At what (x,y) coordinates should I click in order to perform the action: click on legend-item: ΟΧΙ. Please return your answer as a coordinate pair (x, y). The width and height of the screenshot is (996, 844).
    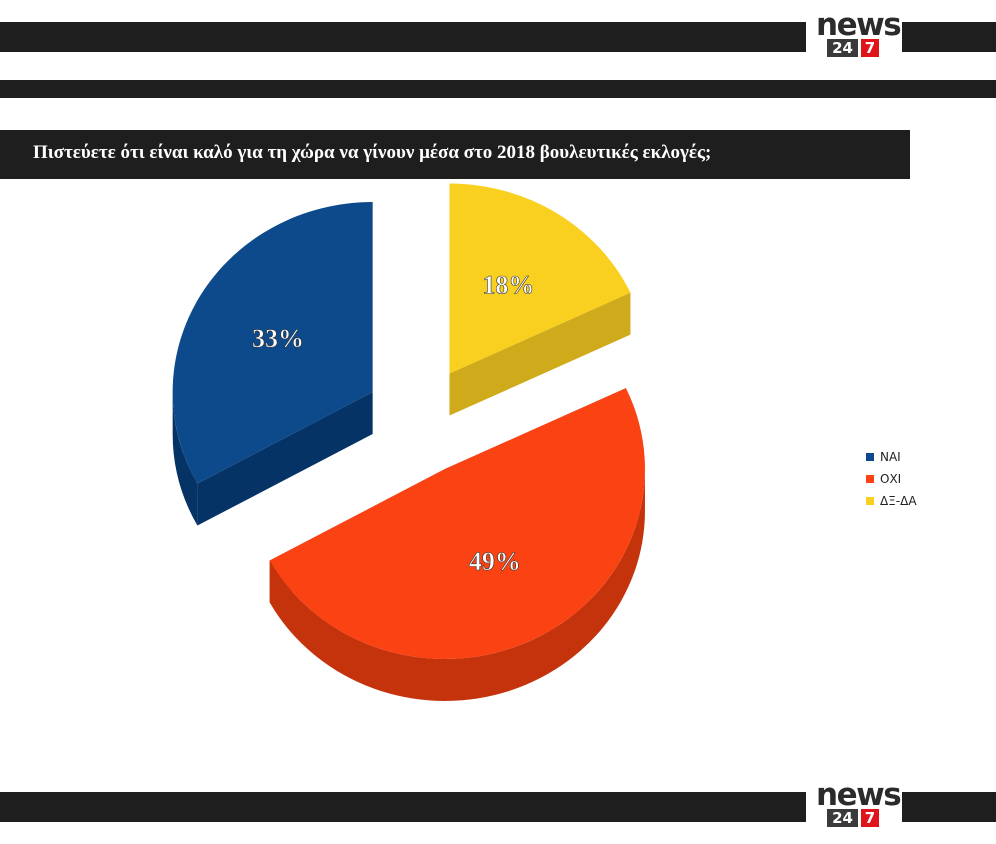
    Looking at the image, I should click on (891, 479).